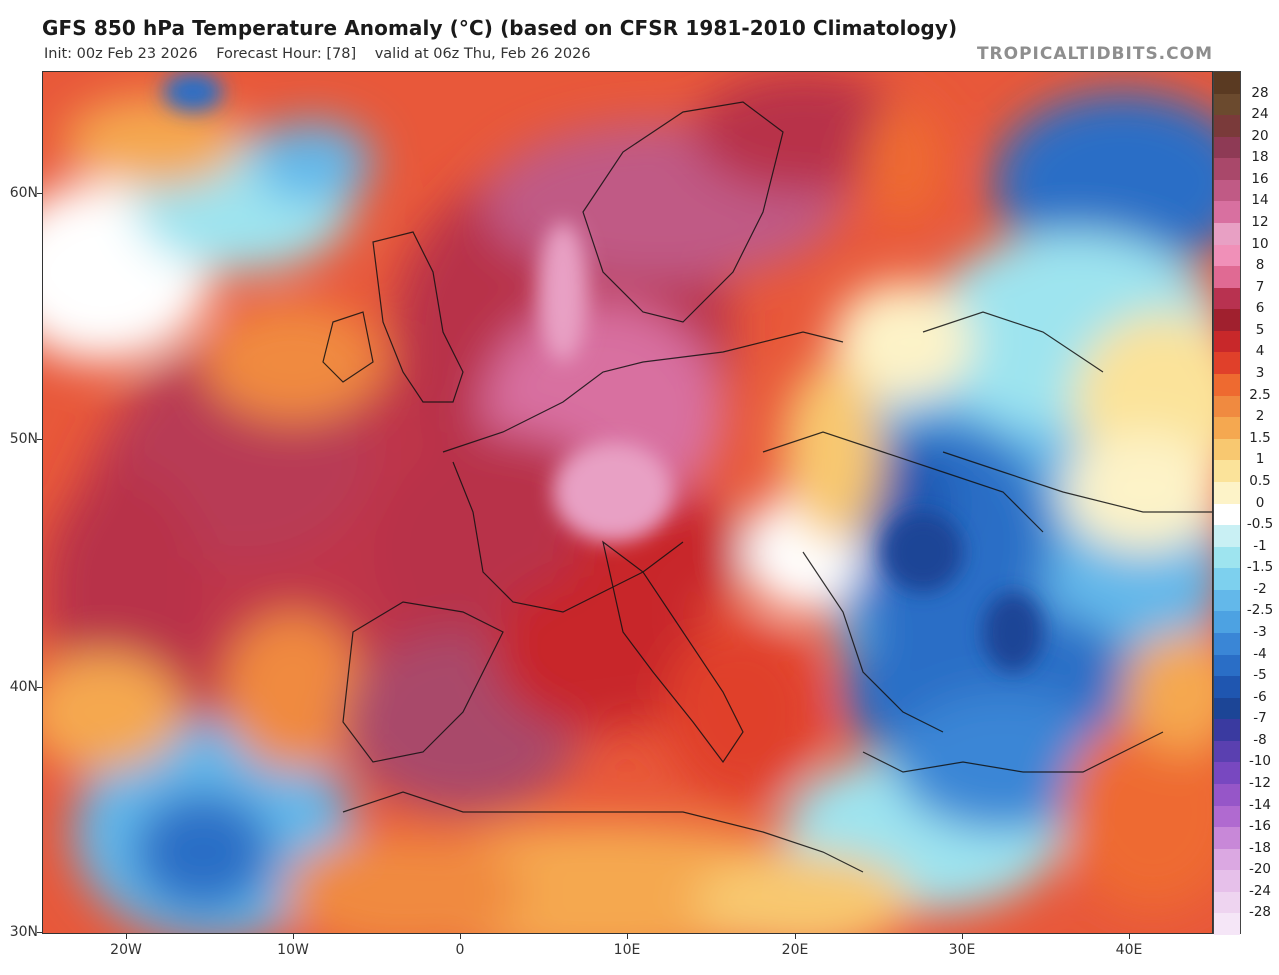 This screenshot has width=1279, height=975. What do you see at coordinates (1260, 782) in the screenshot?
I see `colorbar-label: -12` at bounding box center [1260, 782].